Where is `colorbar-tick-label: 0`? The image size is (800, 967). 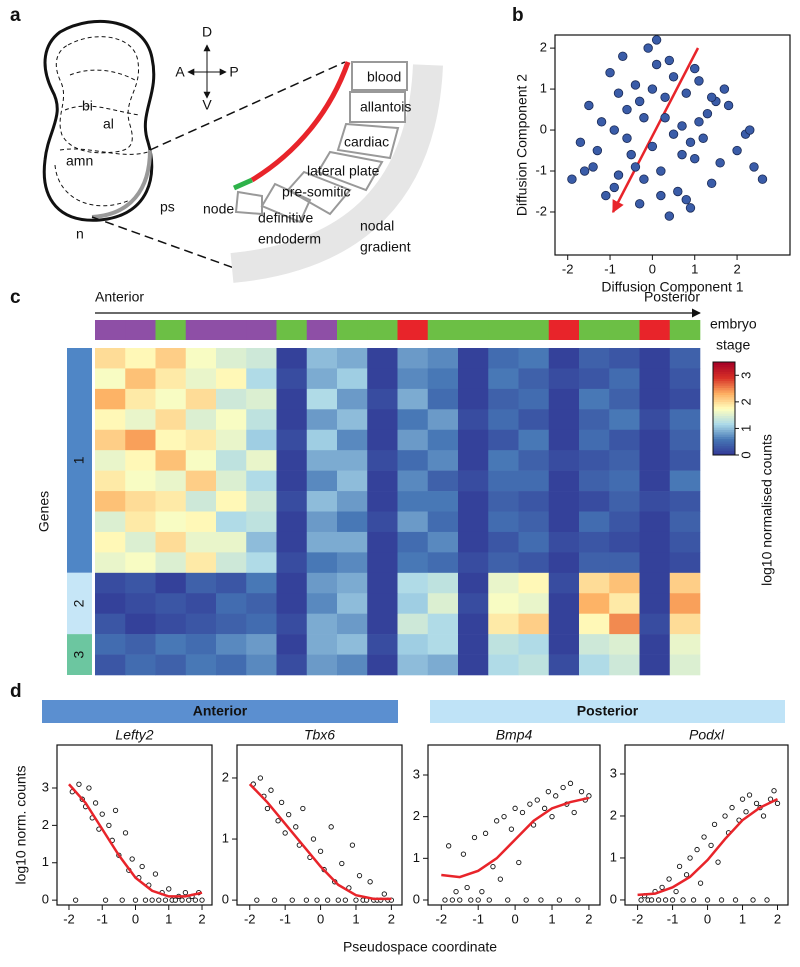
colorbar-tick-label: 0 is located at coordinates (745, 454).